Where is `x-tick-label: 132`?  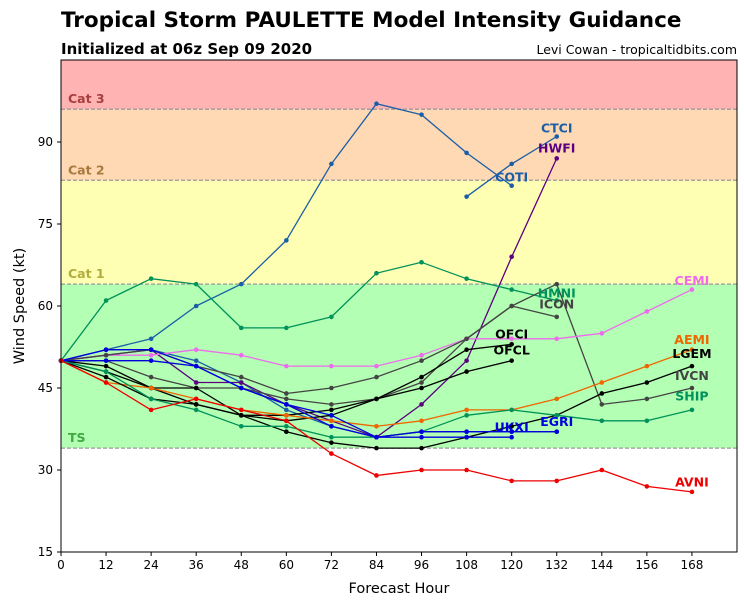
x-tick-label: 132 is located at coordinates (556, 565).